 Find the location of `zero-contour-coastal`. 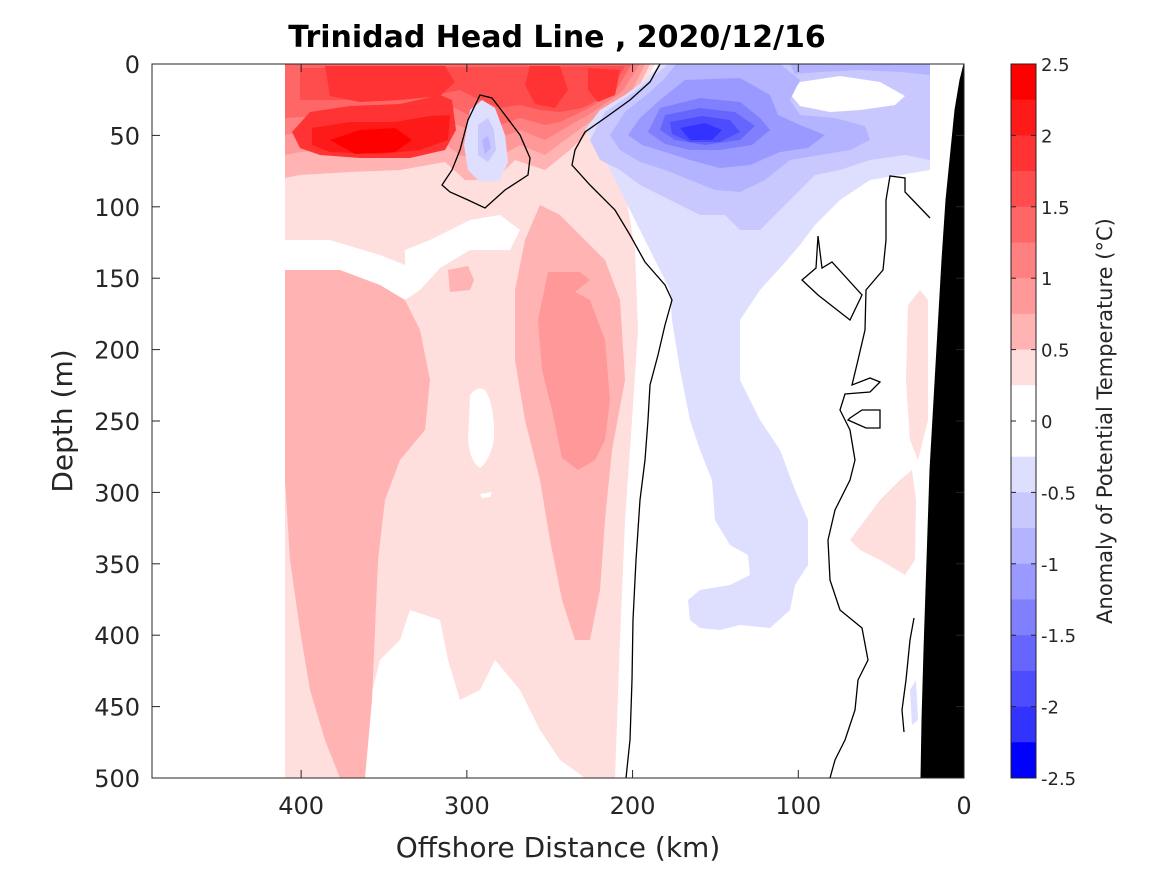

zero-contour-coastal is located at coordinates (879, 476).